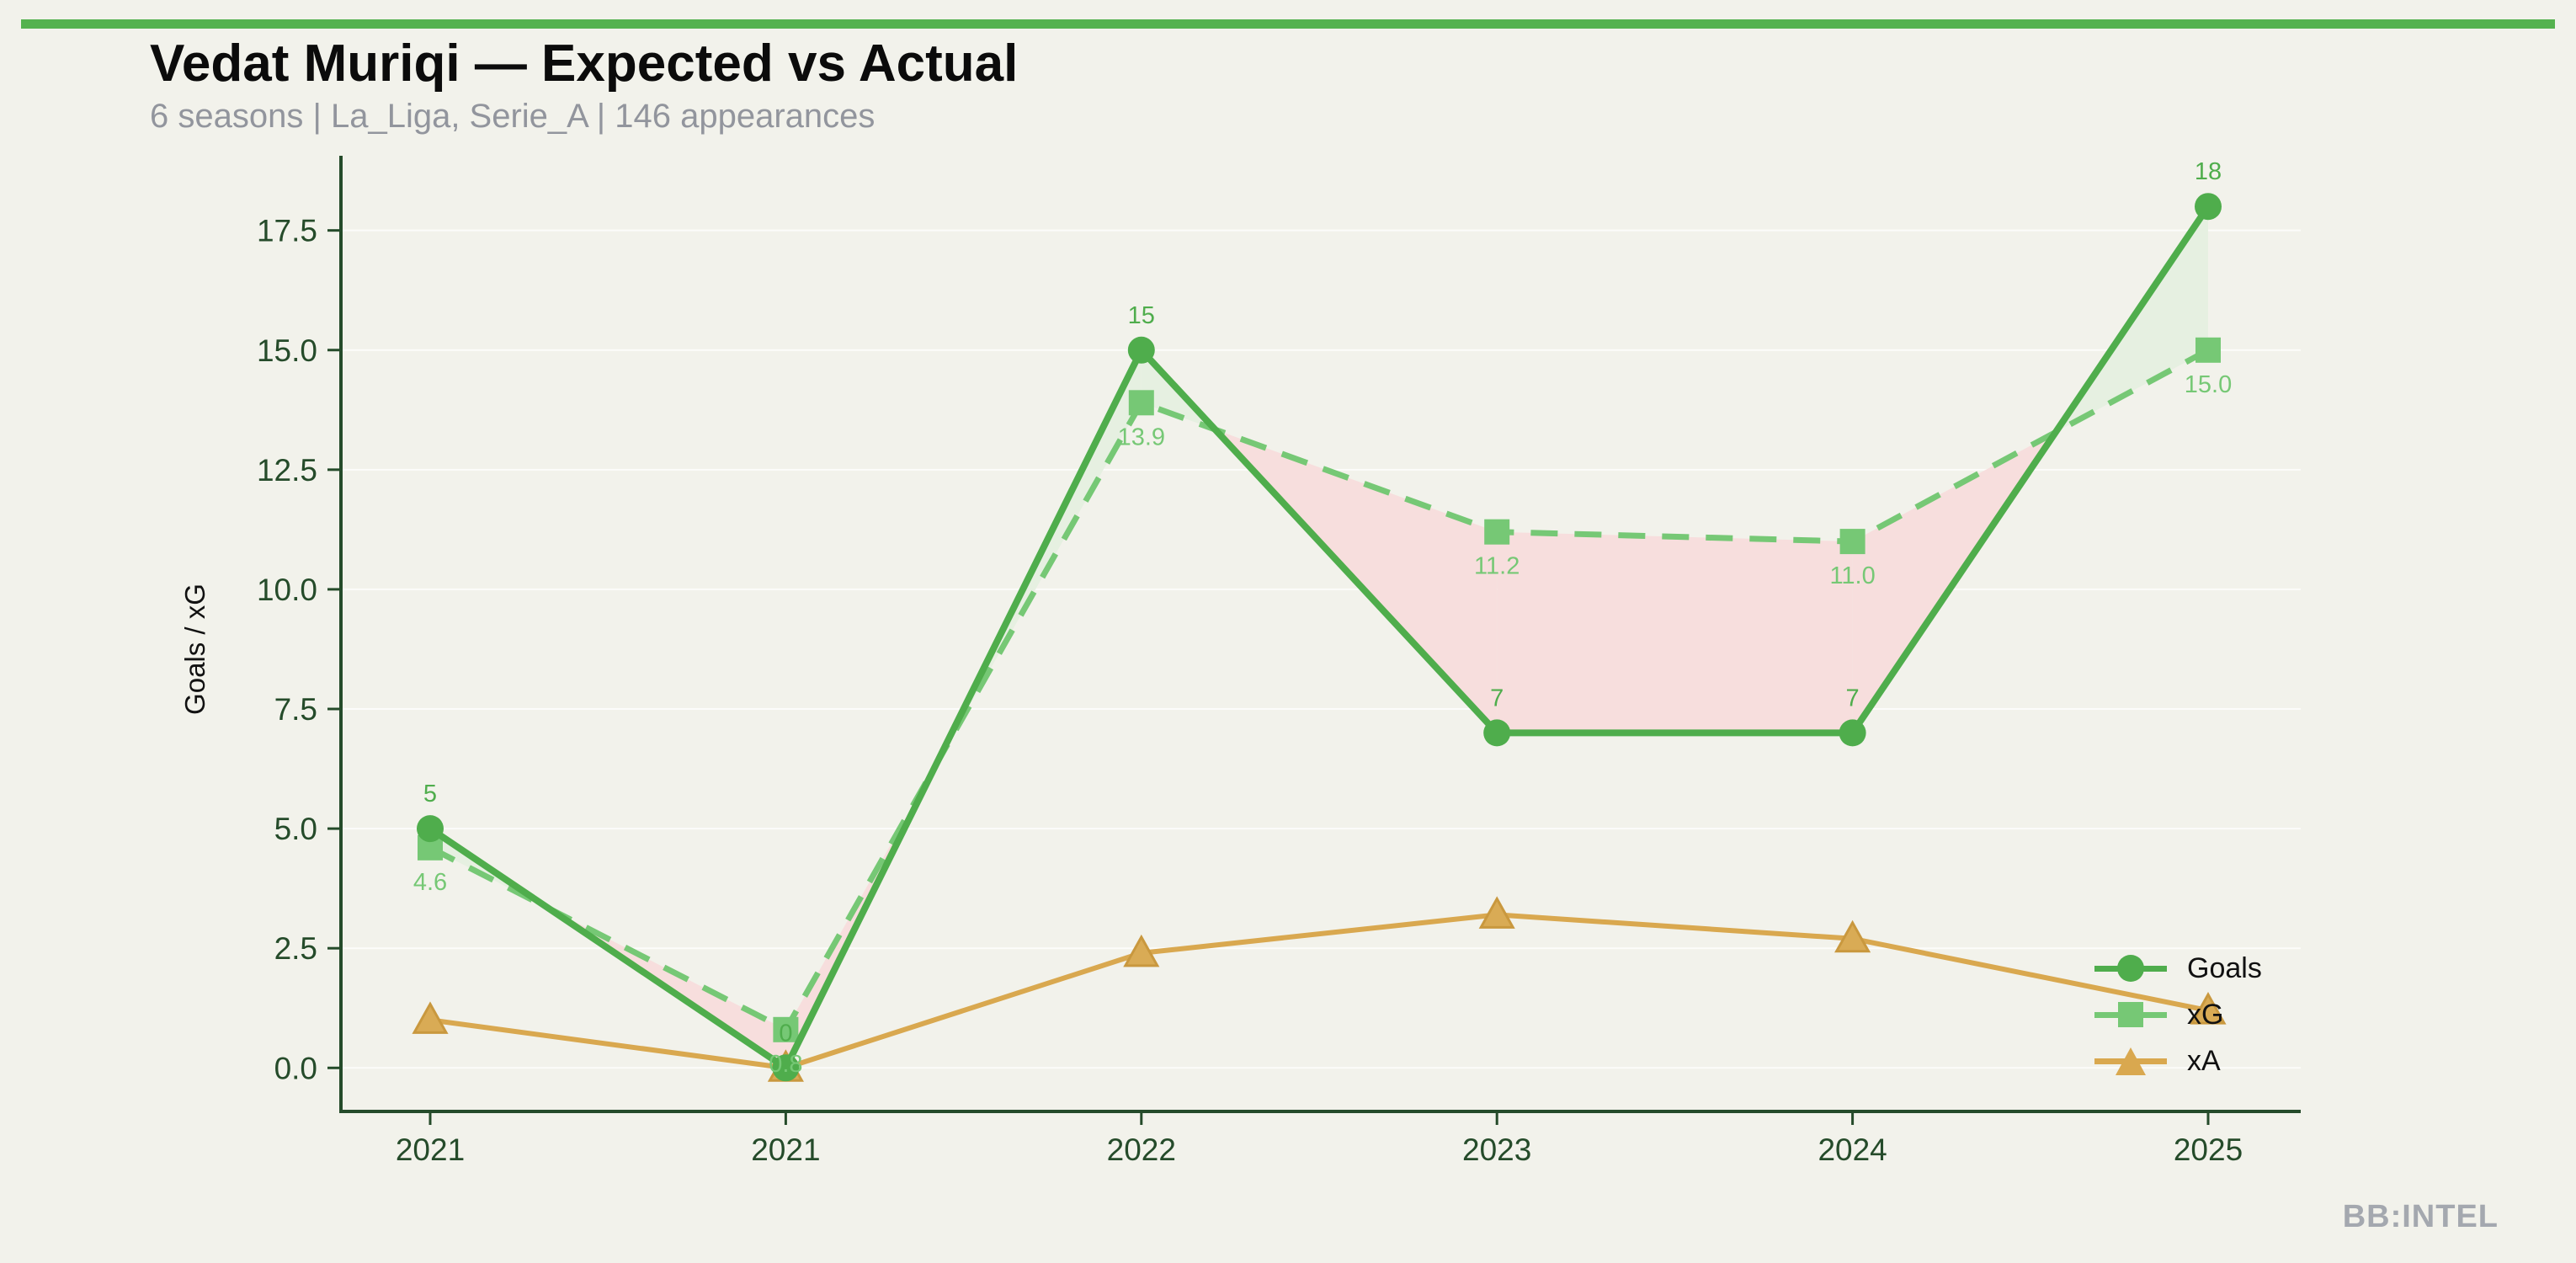 The width and height of the screenshot is (2576, 1263). Describe the element at coordinates (2178, 1060) in the screenshot. I see `legend-item-xa: xA` at that location.